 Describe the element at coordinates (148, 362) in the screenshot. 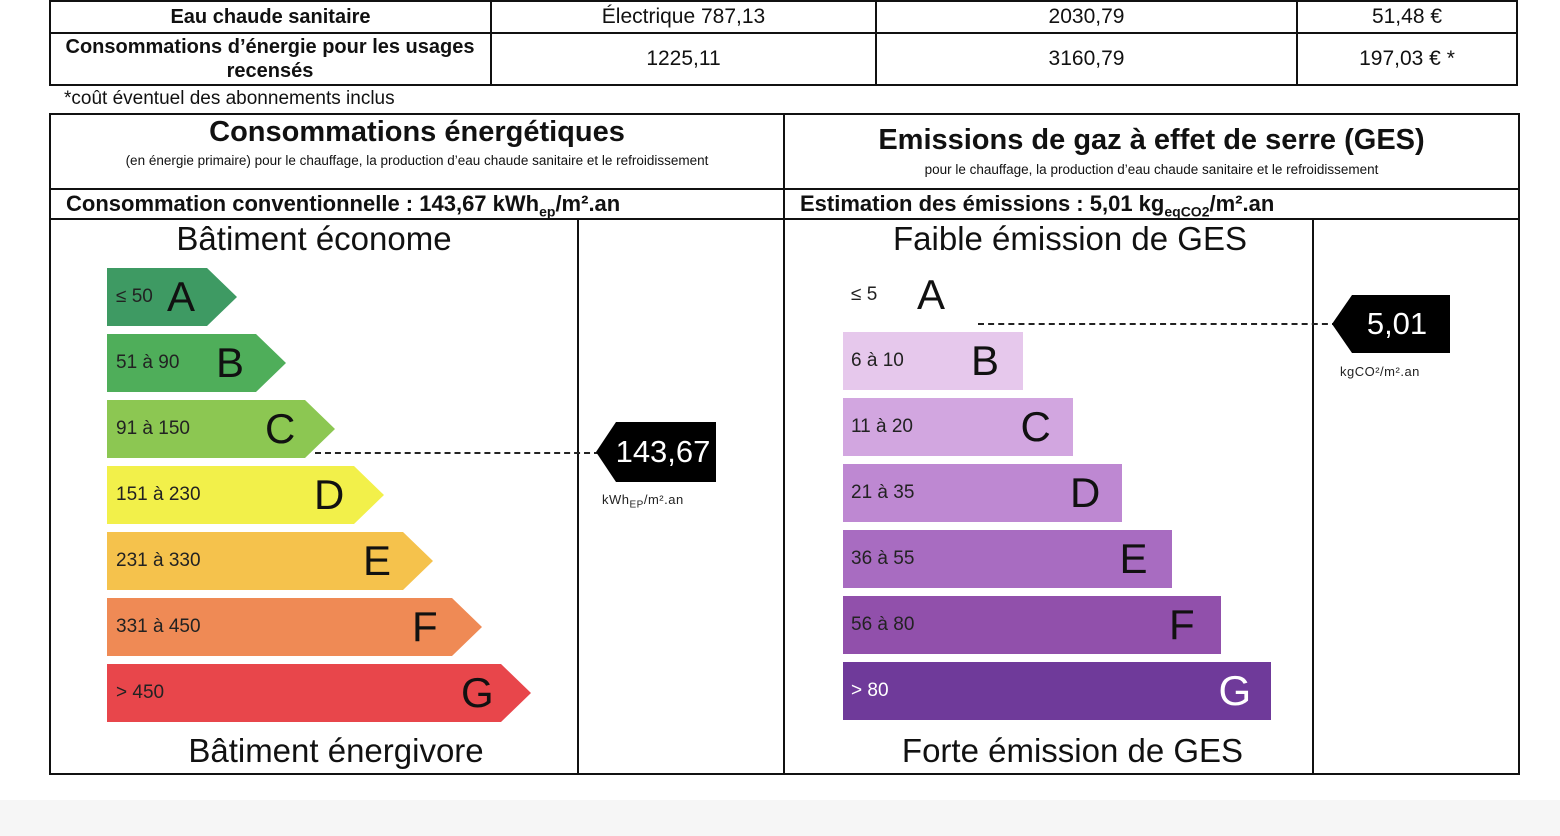

I see `energy-class-range: 51 à 90` at that location.